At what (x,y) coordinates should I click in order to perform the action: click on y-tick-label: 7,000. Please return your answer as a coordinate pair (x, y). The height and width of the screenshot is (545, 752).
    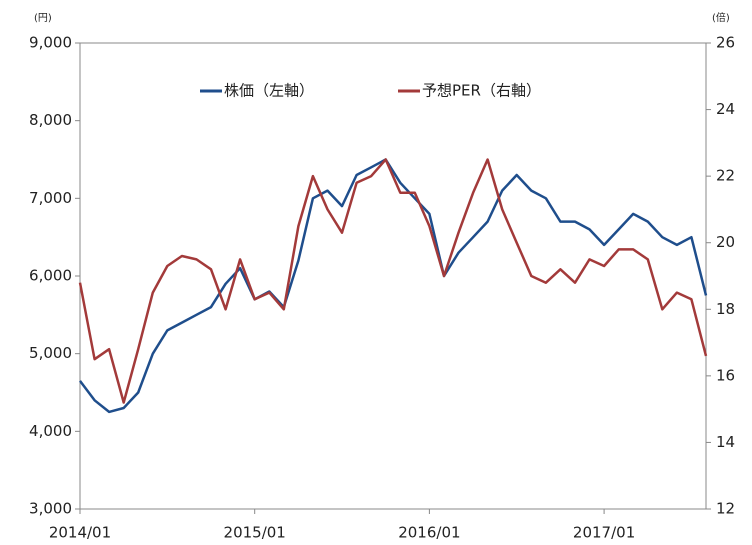
    Looking at the image, I should click on (50, 198).